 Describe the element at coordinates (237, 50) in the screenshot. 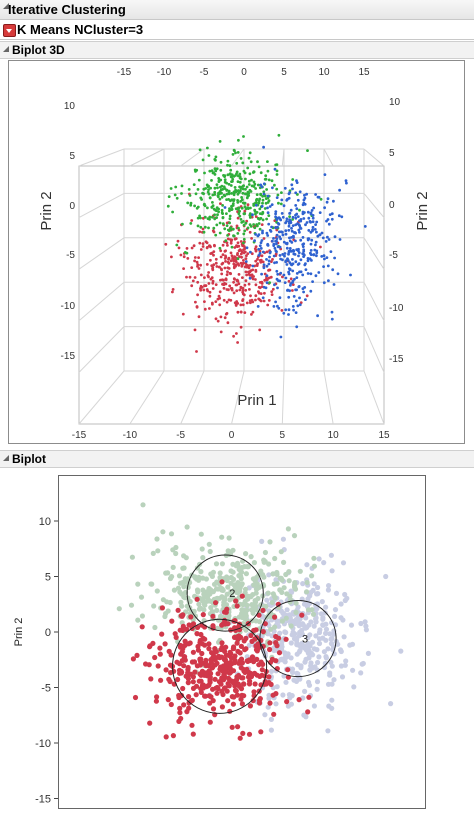

I see `biplot3d-header: Biplot 3D` at that location.